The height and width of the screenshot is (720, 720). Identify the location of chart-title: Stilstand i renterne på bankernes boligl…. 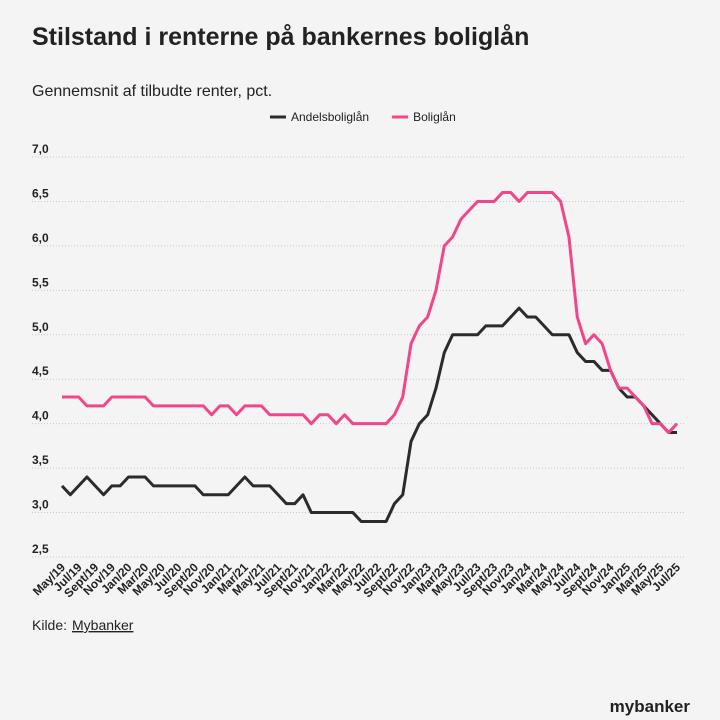
(280, 37).